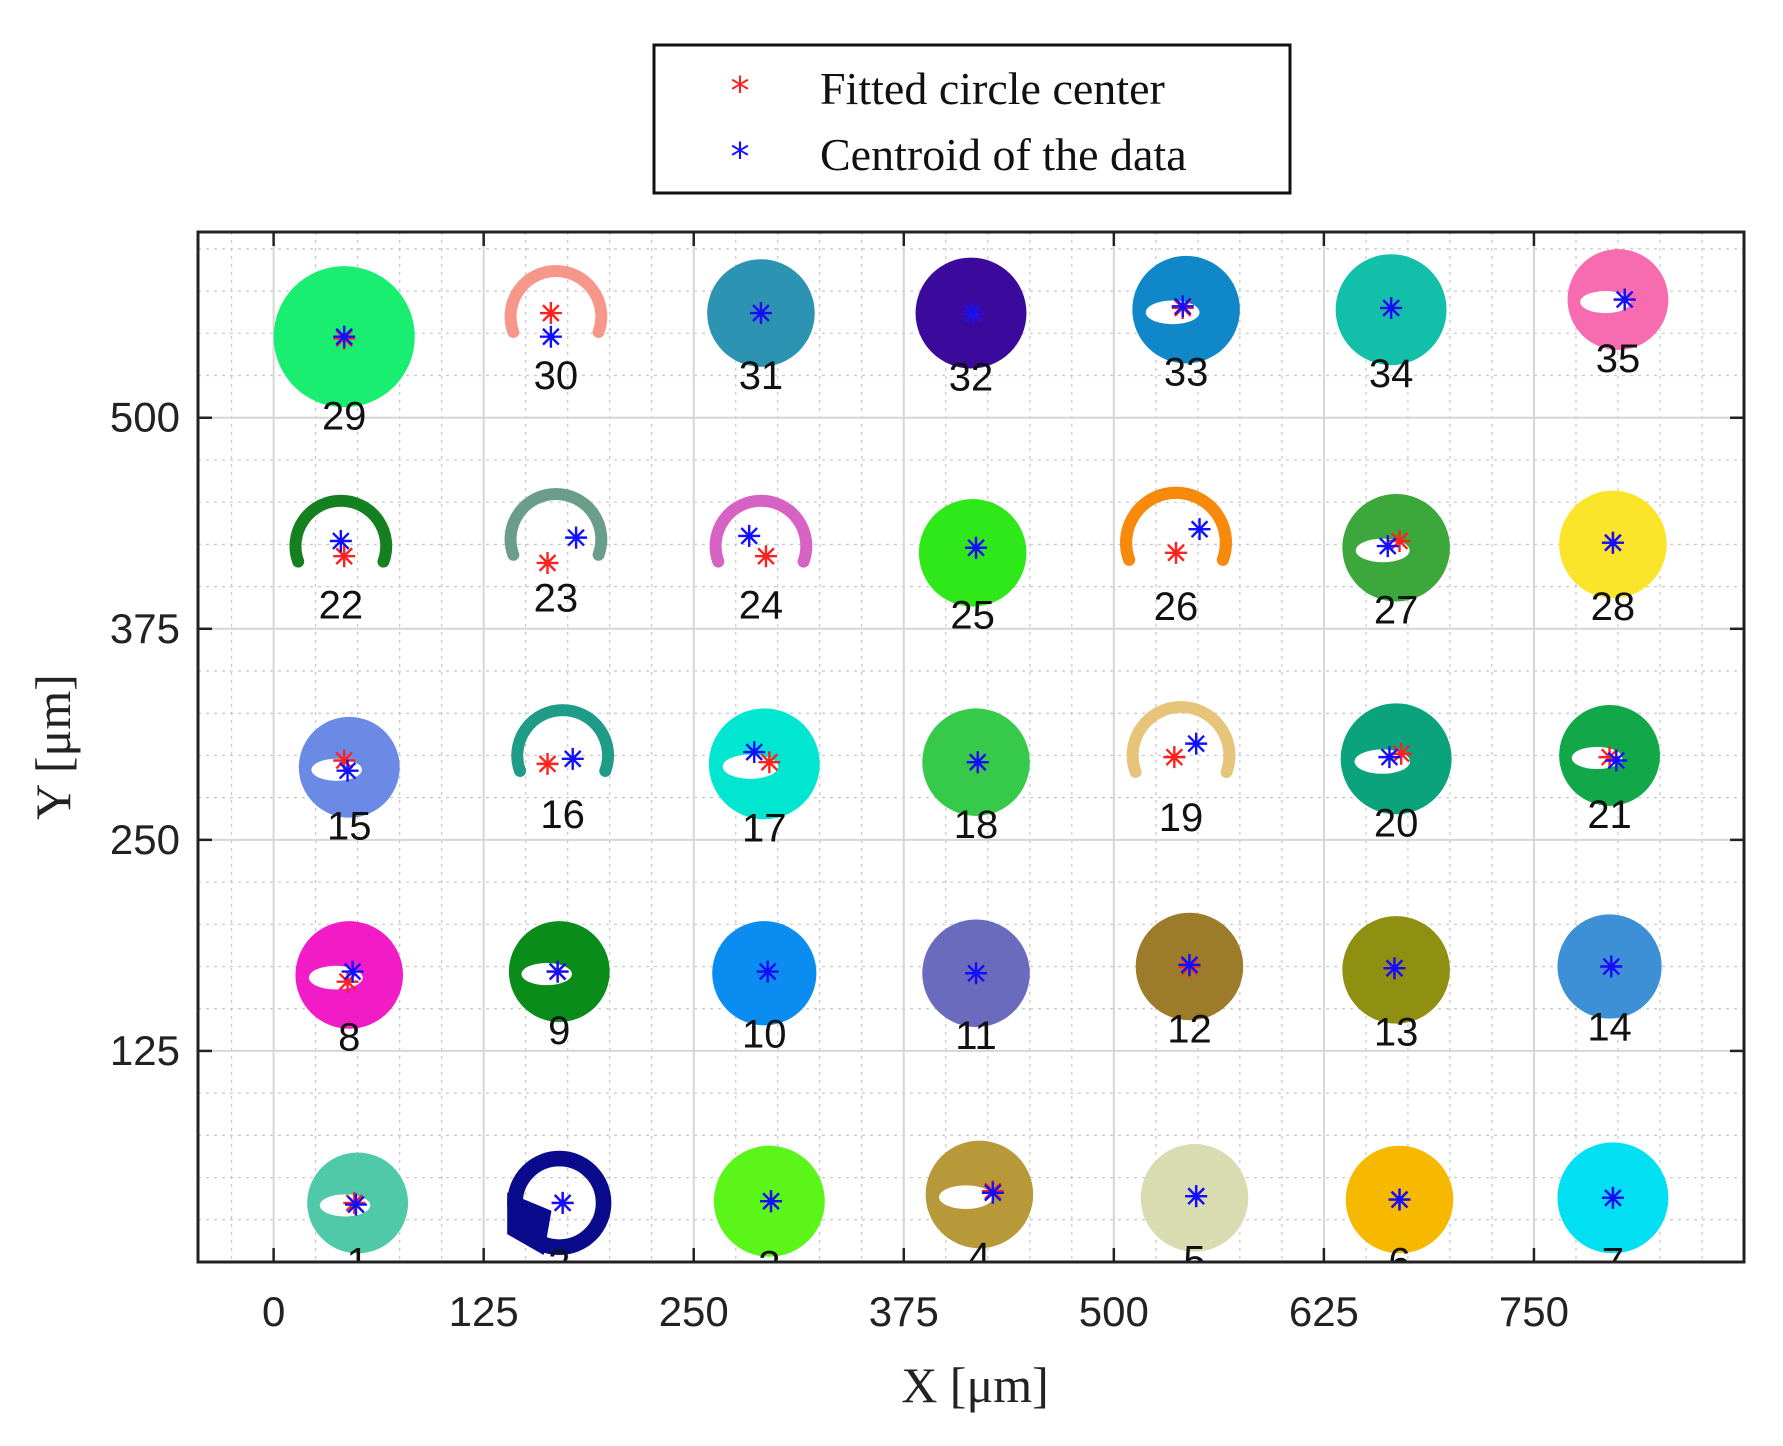 The width and height of the screenshot is (1783, 1446). Describe the element at coordinates (1186, 372) in the screenshot. I see `blob-number-label: 33` at that location.